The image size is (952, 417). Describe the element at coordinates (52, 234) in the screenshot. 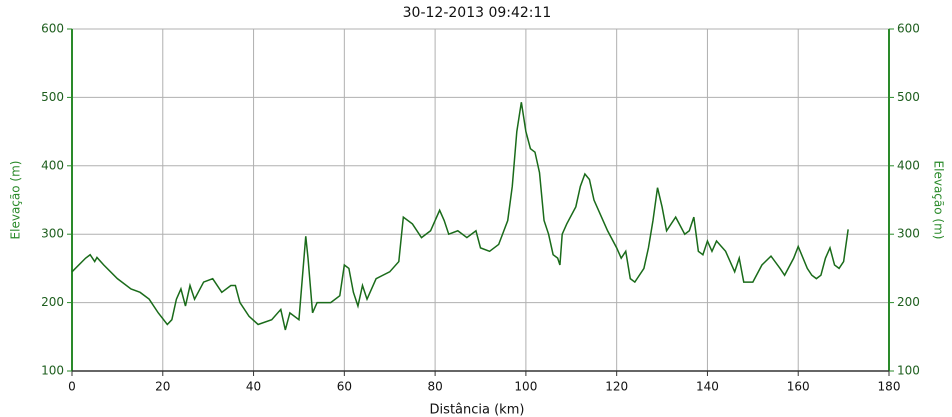

I see `y-tick-label: 300` at that location.